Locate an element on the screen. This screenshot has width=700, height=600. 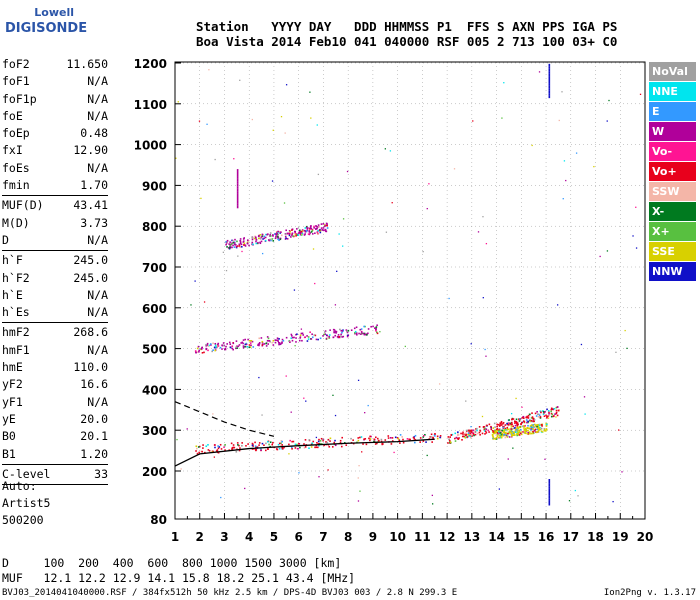
y-tick-label: 900 is located at coordinates (154, 186).